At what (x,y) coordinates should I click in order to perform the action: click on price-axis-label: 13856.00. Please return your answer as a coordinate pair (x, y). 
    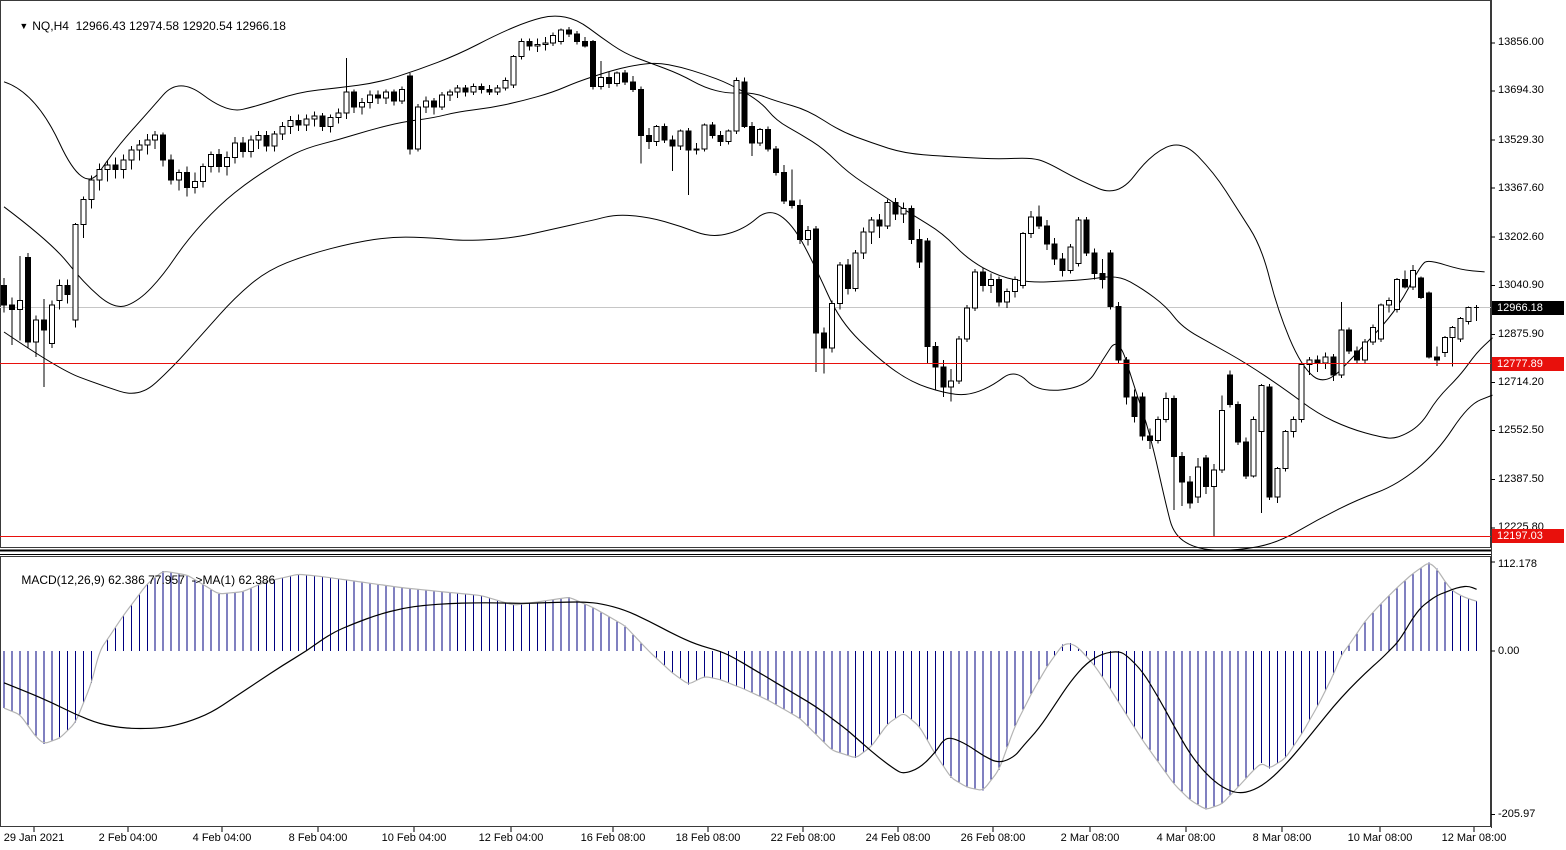
    Looking at the image, I should click on (1521, 42).